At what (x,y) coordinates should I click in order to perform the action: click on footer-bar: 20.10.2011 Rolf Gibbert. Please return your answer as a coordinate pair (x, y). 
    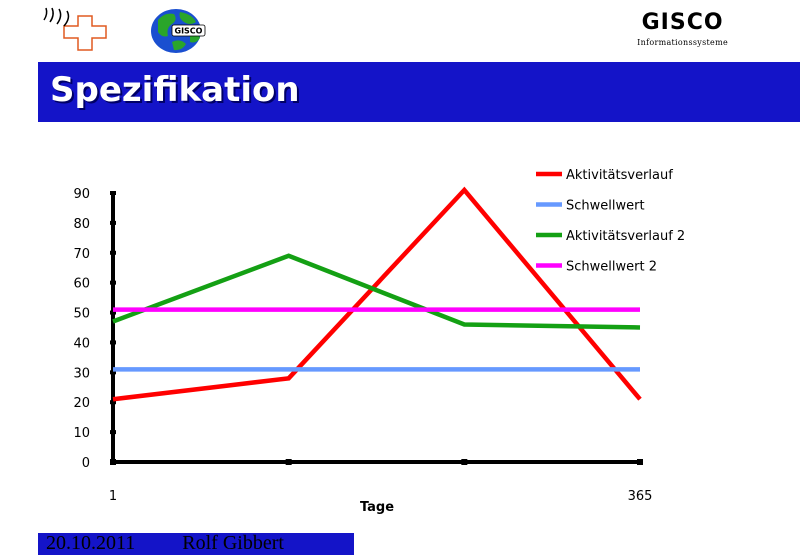
    Looking at the image, I should click on (196, 544).